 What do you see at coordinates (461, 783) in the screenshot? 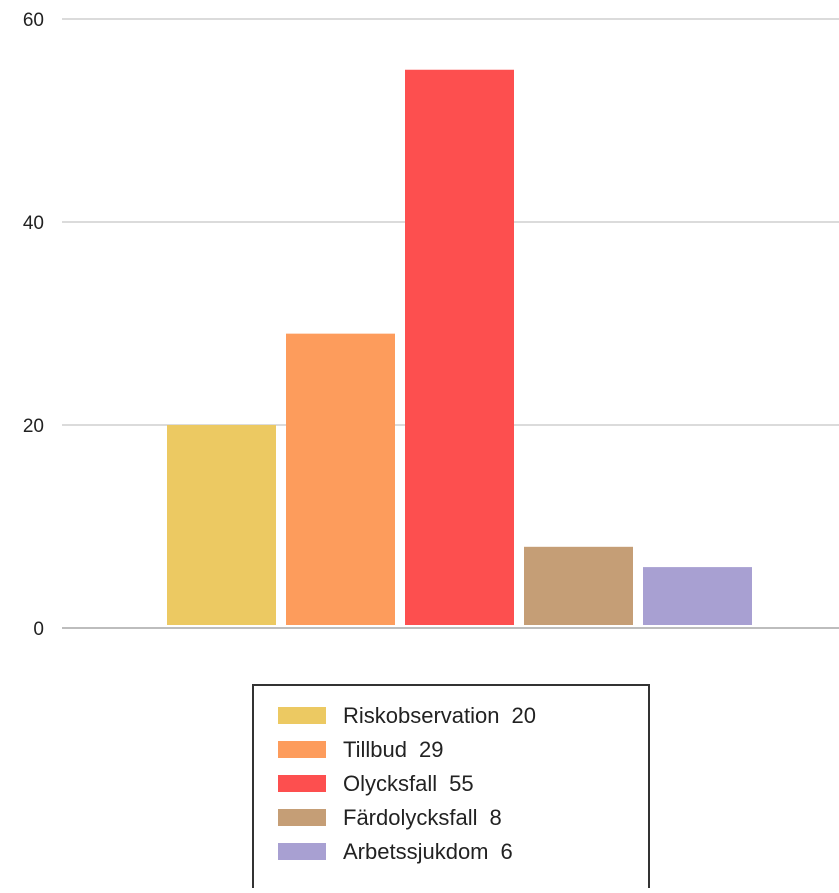
I see `legend-value: 55` at bounding box center [461, 783].